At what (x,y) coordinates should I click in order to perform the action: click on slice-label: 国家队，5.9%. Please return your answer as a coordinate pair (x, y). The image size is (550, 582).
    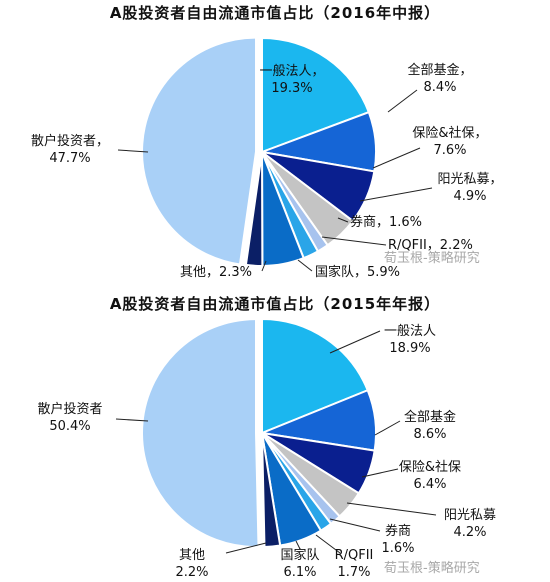
    Looking at the image, I should click on (357, 272).